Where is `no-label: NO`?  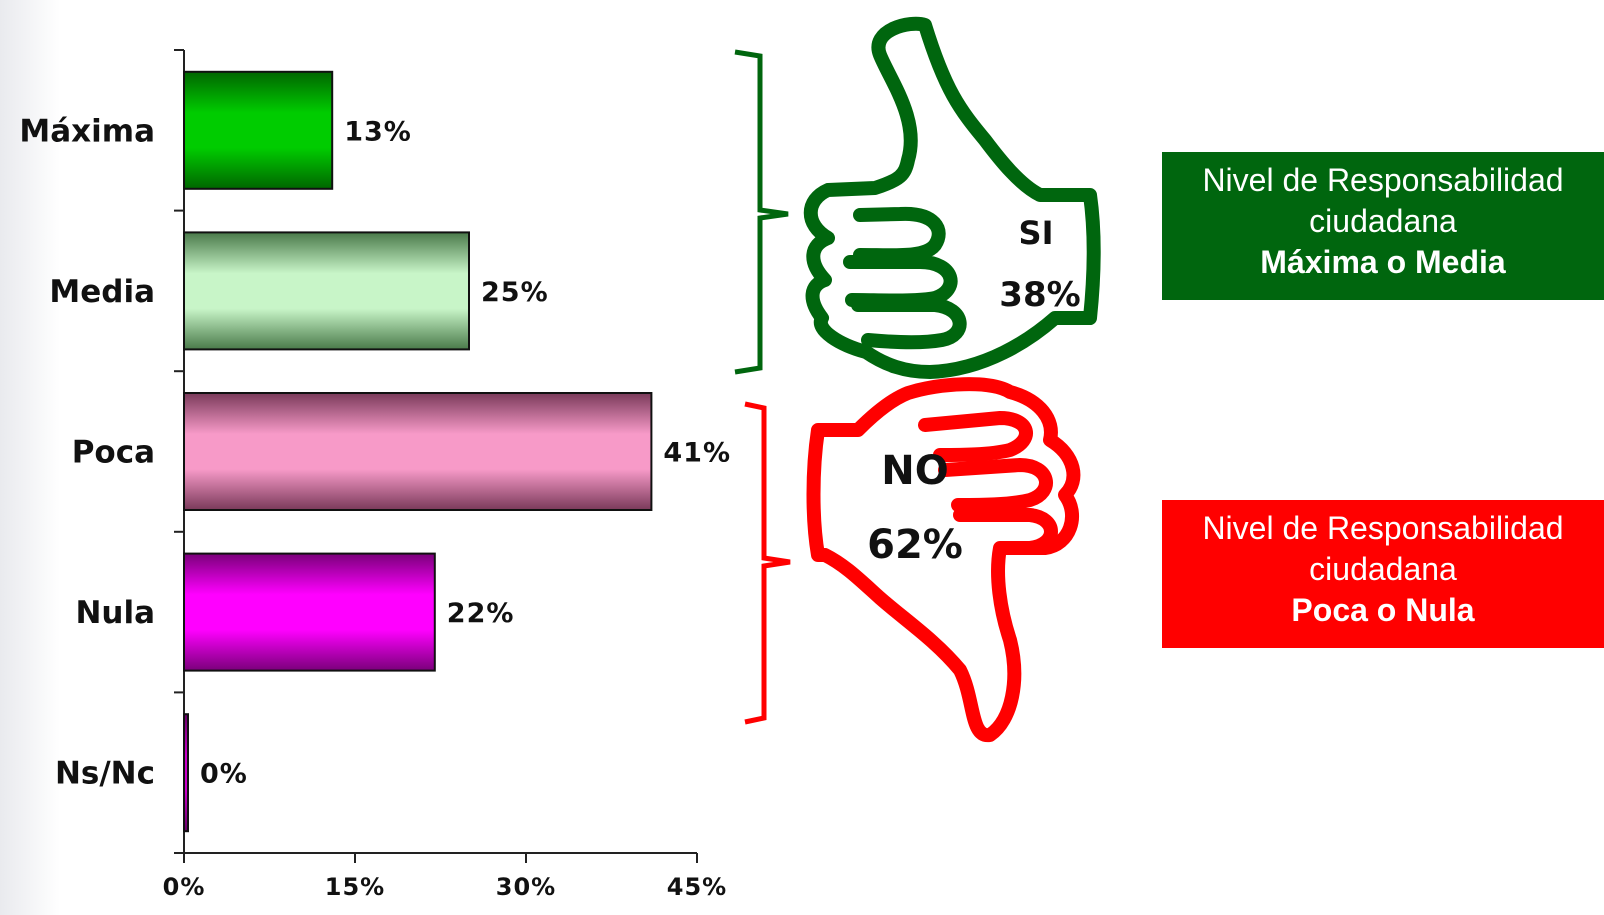 no-label: NO is located at coordinates (914, 471).